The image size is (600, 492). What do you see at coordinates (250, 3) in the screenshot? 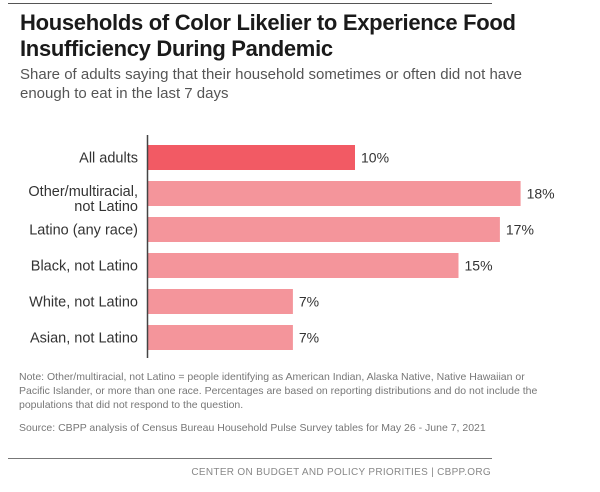
I see `top-rule` at bounding box center [250, 3].